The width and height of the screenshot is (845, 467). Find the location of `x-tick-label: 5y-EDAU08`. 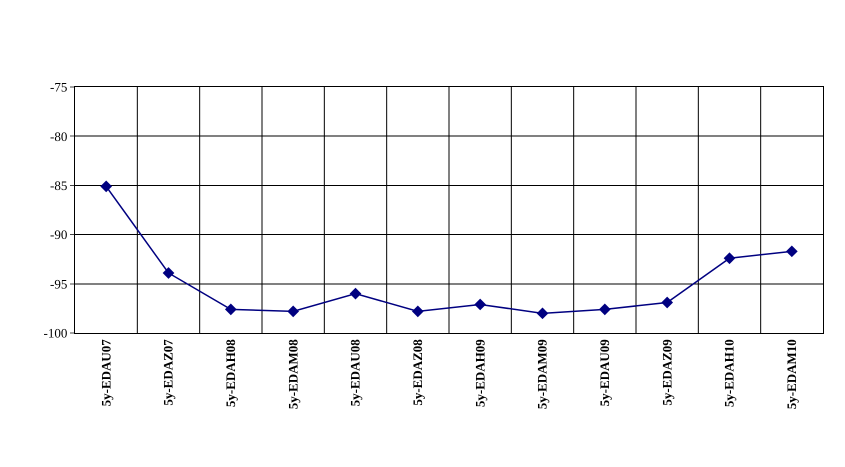

x-tick-label: 5y-EDAU08 is located at coordinates (355, 372).